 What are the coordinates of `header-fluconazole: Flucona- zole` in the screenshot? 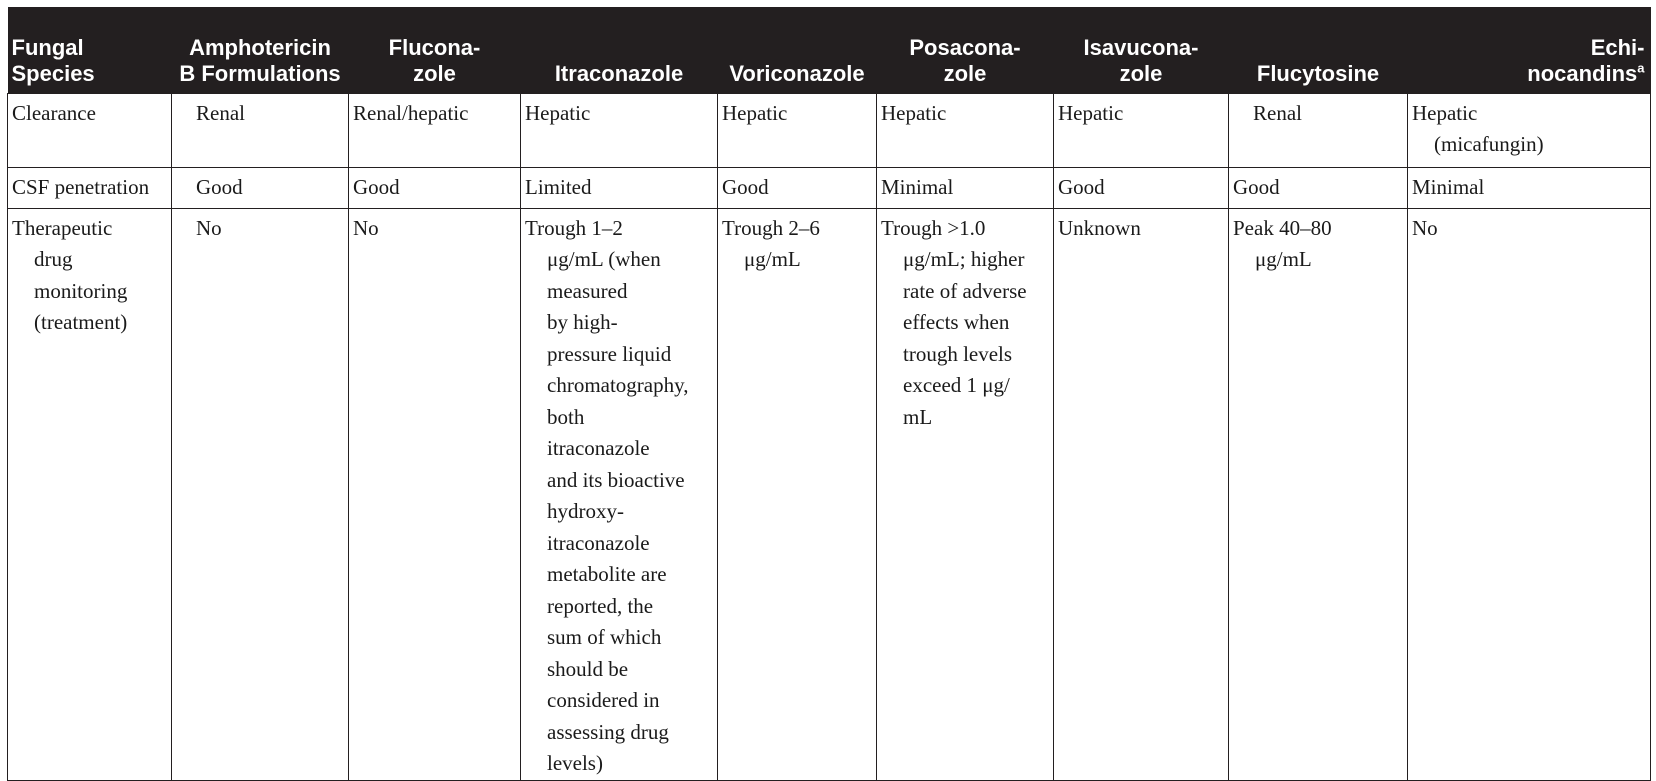 It's located at (435, 50).